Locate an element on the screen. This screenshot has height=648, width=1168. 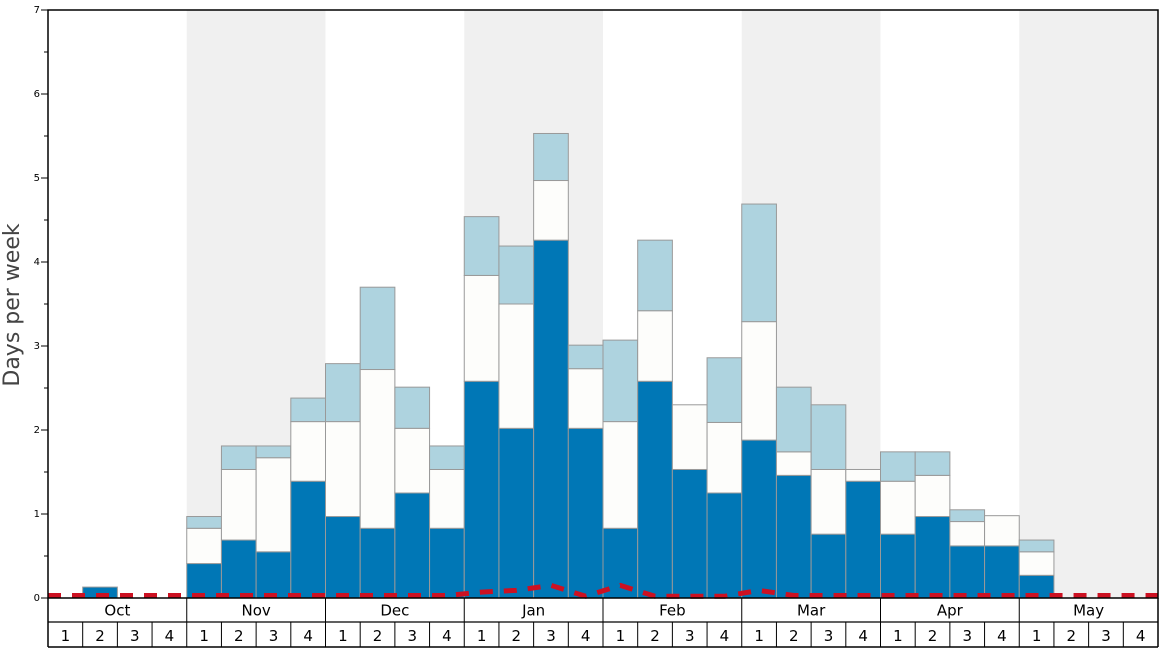
bar-s2-w6 is located at coordinates (238, 504).